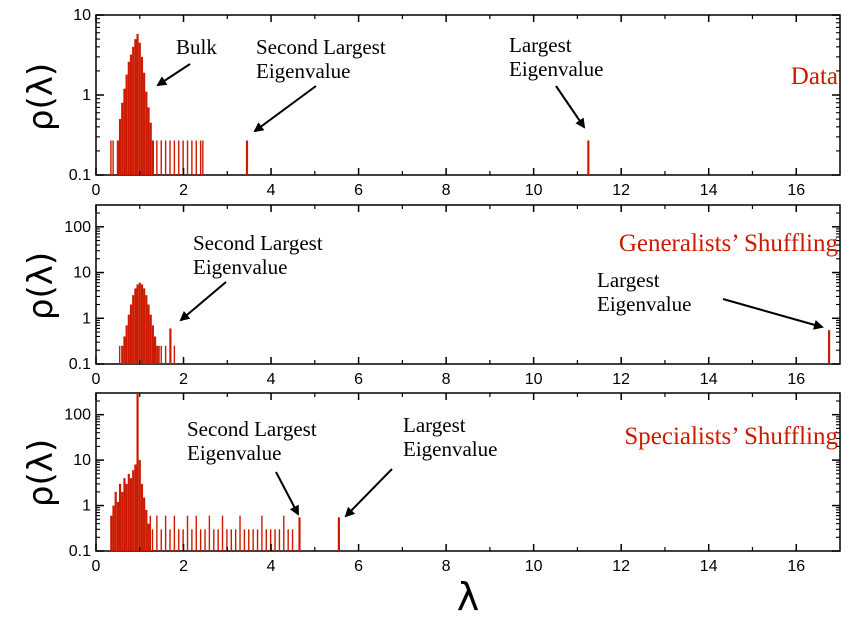 The width and height of the screenshot is (854, 617). Describe the element at coordinates (621, 190) in the screenshot. I see `x-tick-label: 12` at that location.